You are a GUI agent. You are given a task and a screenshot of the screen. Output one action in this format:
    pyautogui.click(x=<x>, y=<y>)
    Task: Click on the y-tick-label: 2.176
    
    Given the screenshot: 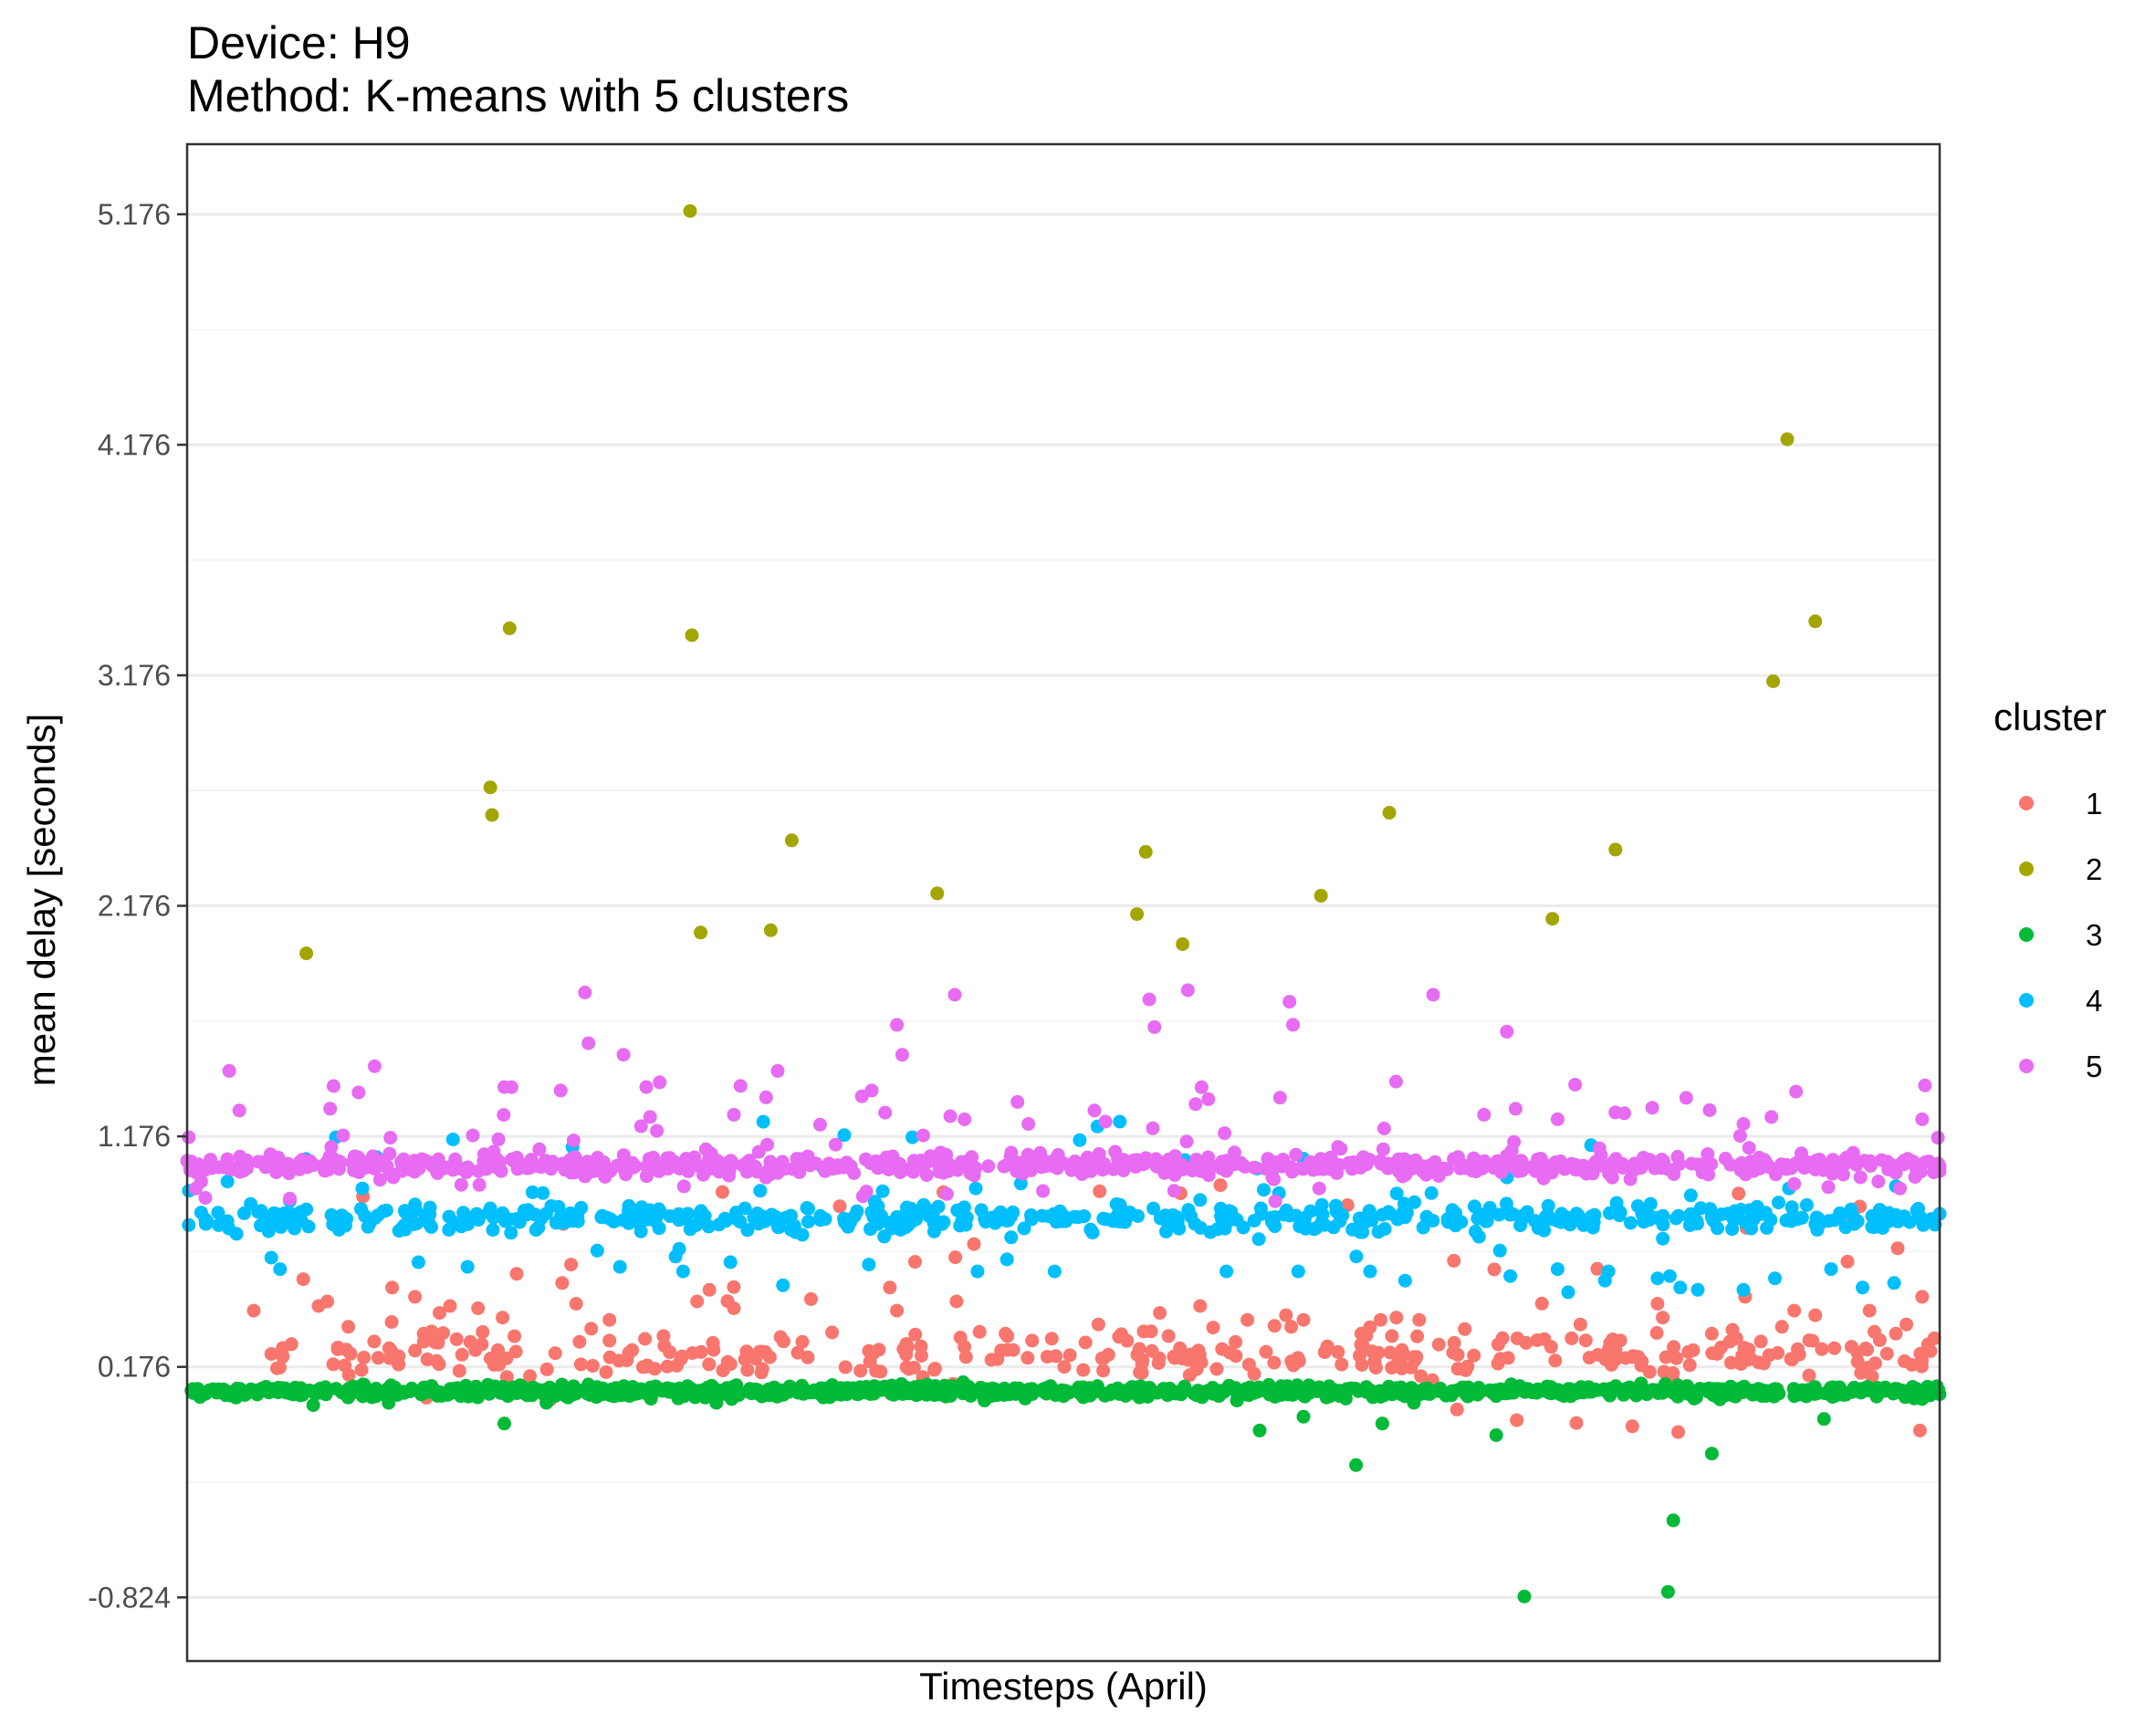 What is the action you would take?
    pyautogui.click(x=134, y=907)
    